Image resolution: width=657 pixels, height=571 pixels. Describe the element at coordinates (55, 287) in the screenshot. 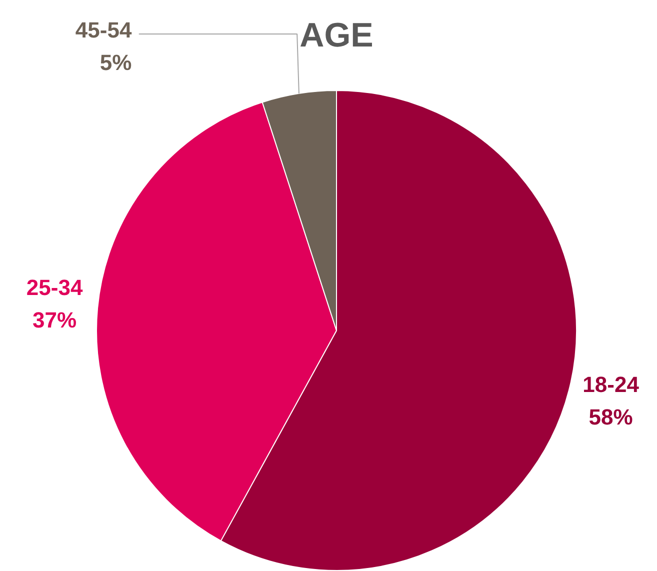

I see `slice-label: 25-34` at that location.